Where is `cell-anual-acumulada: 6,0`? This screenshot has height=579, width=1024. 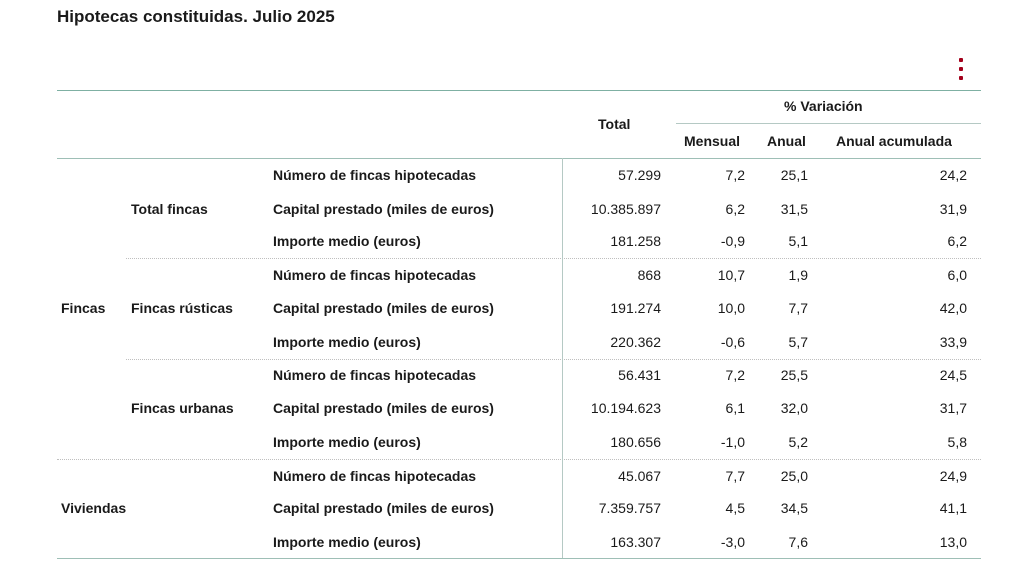 cell-anual-acumulada: 6,0 is located at coordinates (957, 275).